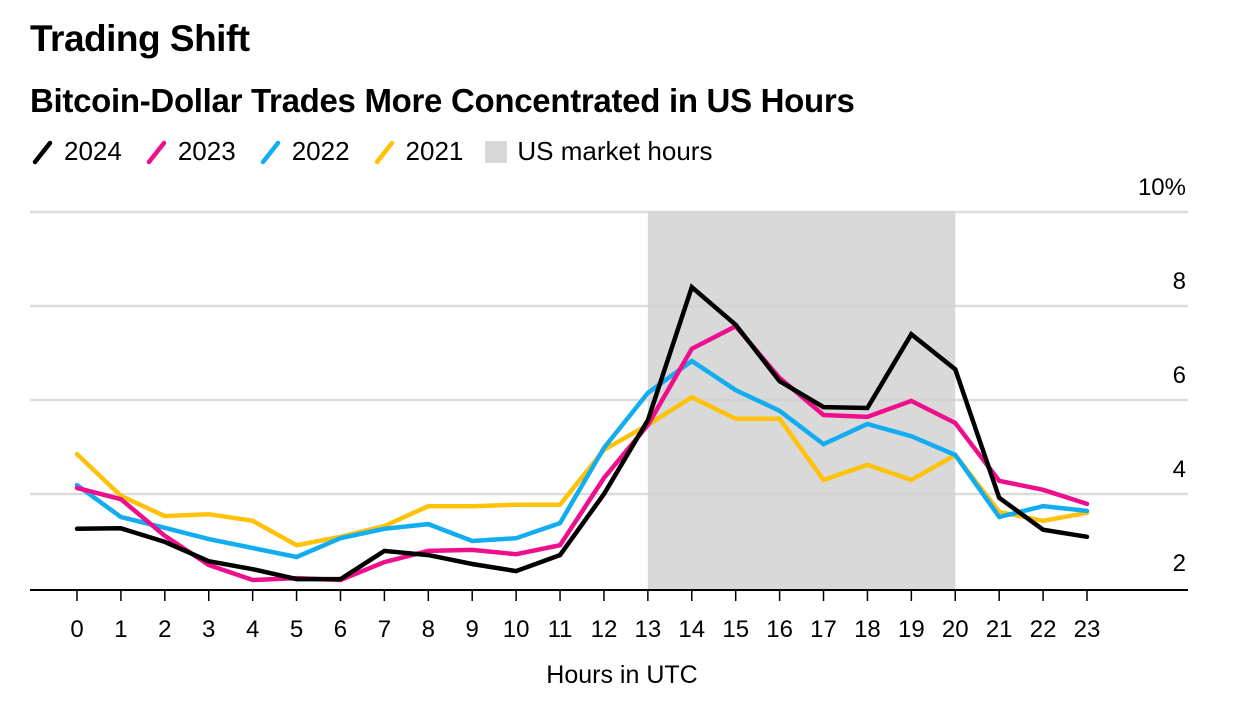 The height and width of the screenshot is (707, 1233). Describe the element at coordinates (823, 629) in the screenshot. I see `x-tick-label: 17` at that location.